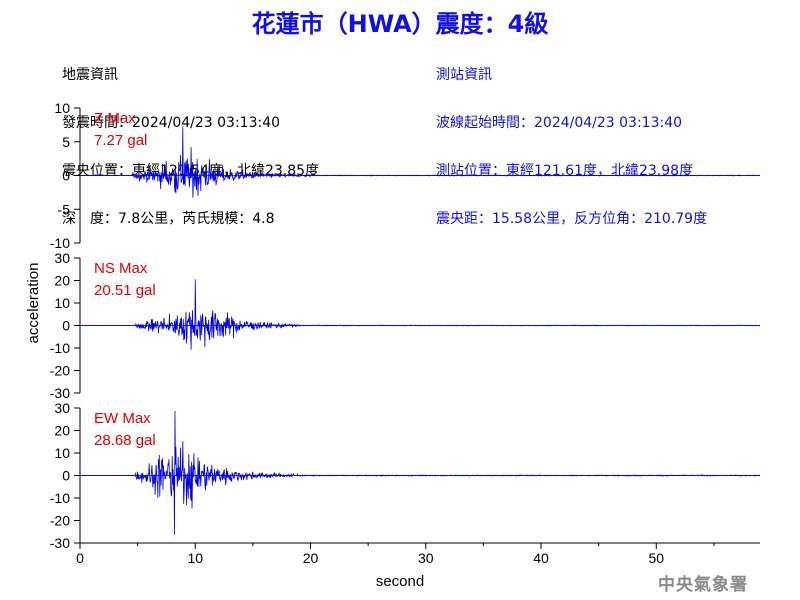 Image resolution: width=800 pixels, height=600 pixels. Describe the element at coordinates (62, 258) in the screenshot. I see `y-tick-label-ns: 30` at that location.